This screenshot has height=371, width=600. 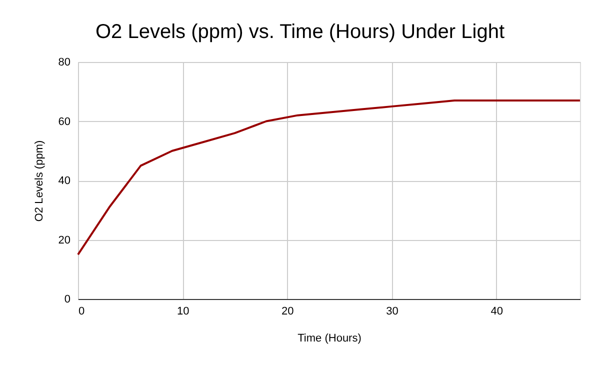 What do you see at coordinates (64, 62) in the screenshot?
I see `y-tick-label: 80` at bounding box center [64, 62].